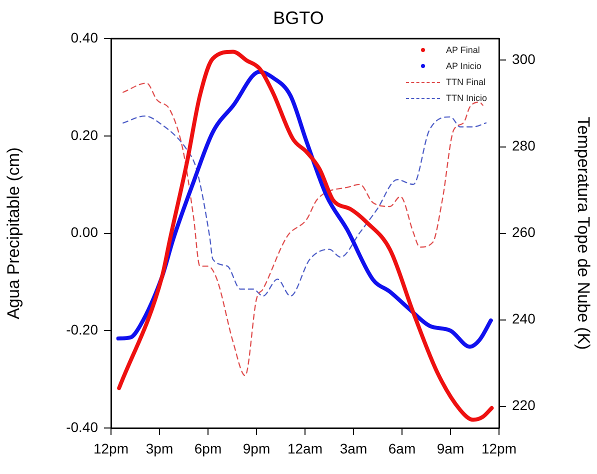  What do you see at coordinates (84, 134) in the screenshot?
I see `y-tick-label: 0.20` at bounding box center [84, 134].